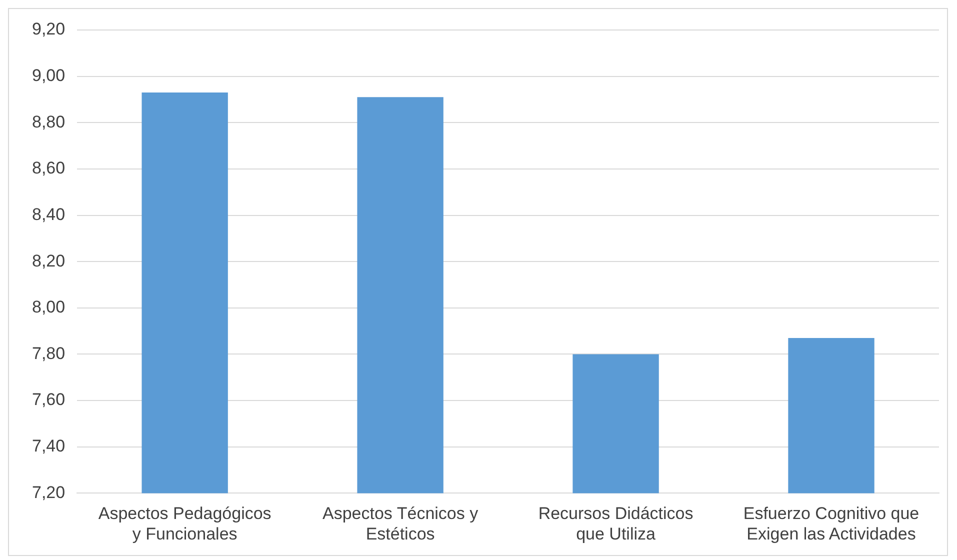 The height and width of the screenshot is (560, 957). Describe the element at coordinates (831, 524) in the screenshot. I see `x-tick-label: Esfuerzo Cognitivo que Exigen las Actividades` at that location.